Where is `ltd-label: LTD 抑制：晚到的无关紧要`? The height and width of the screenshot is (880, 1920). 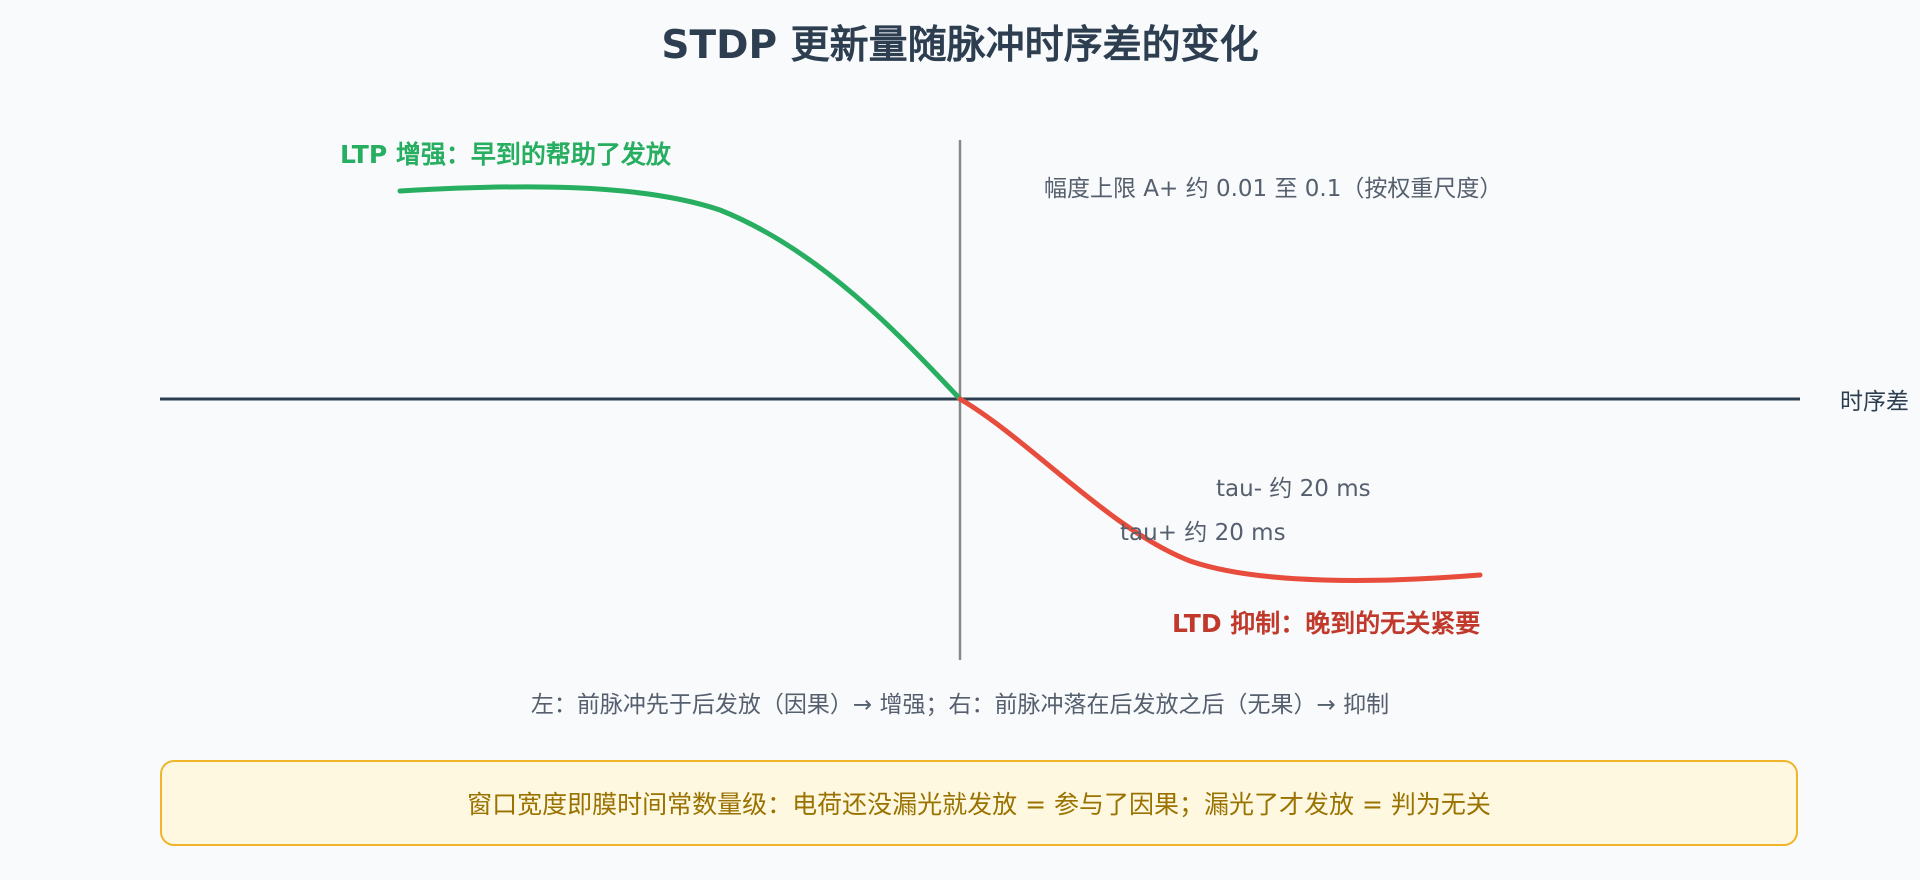 ltd-label: LTD 抑制：晚到的无关紧要 is located at coordinates (1326, 623).